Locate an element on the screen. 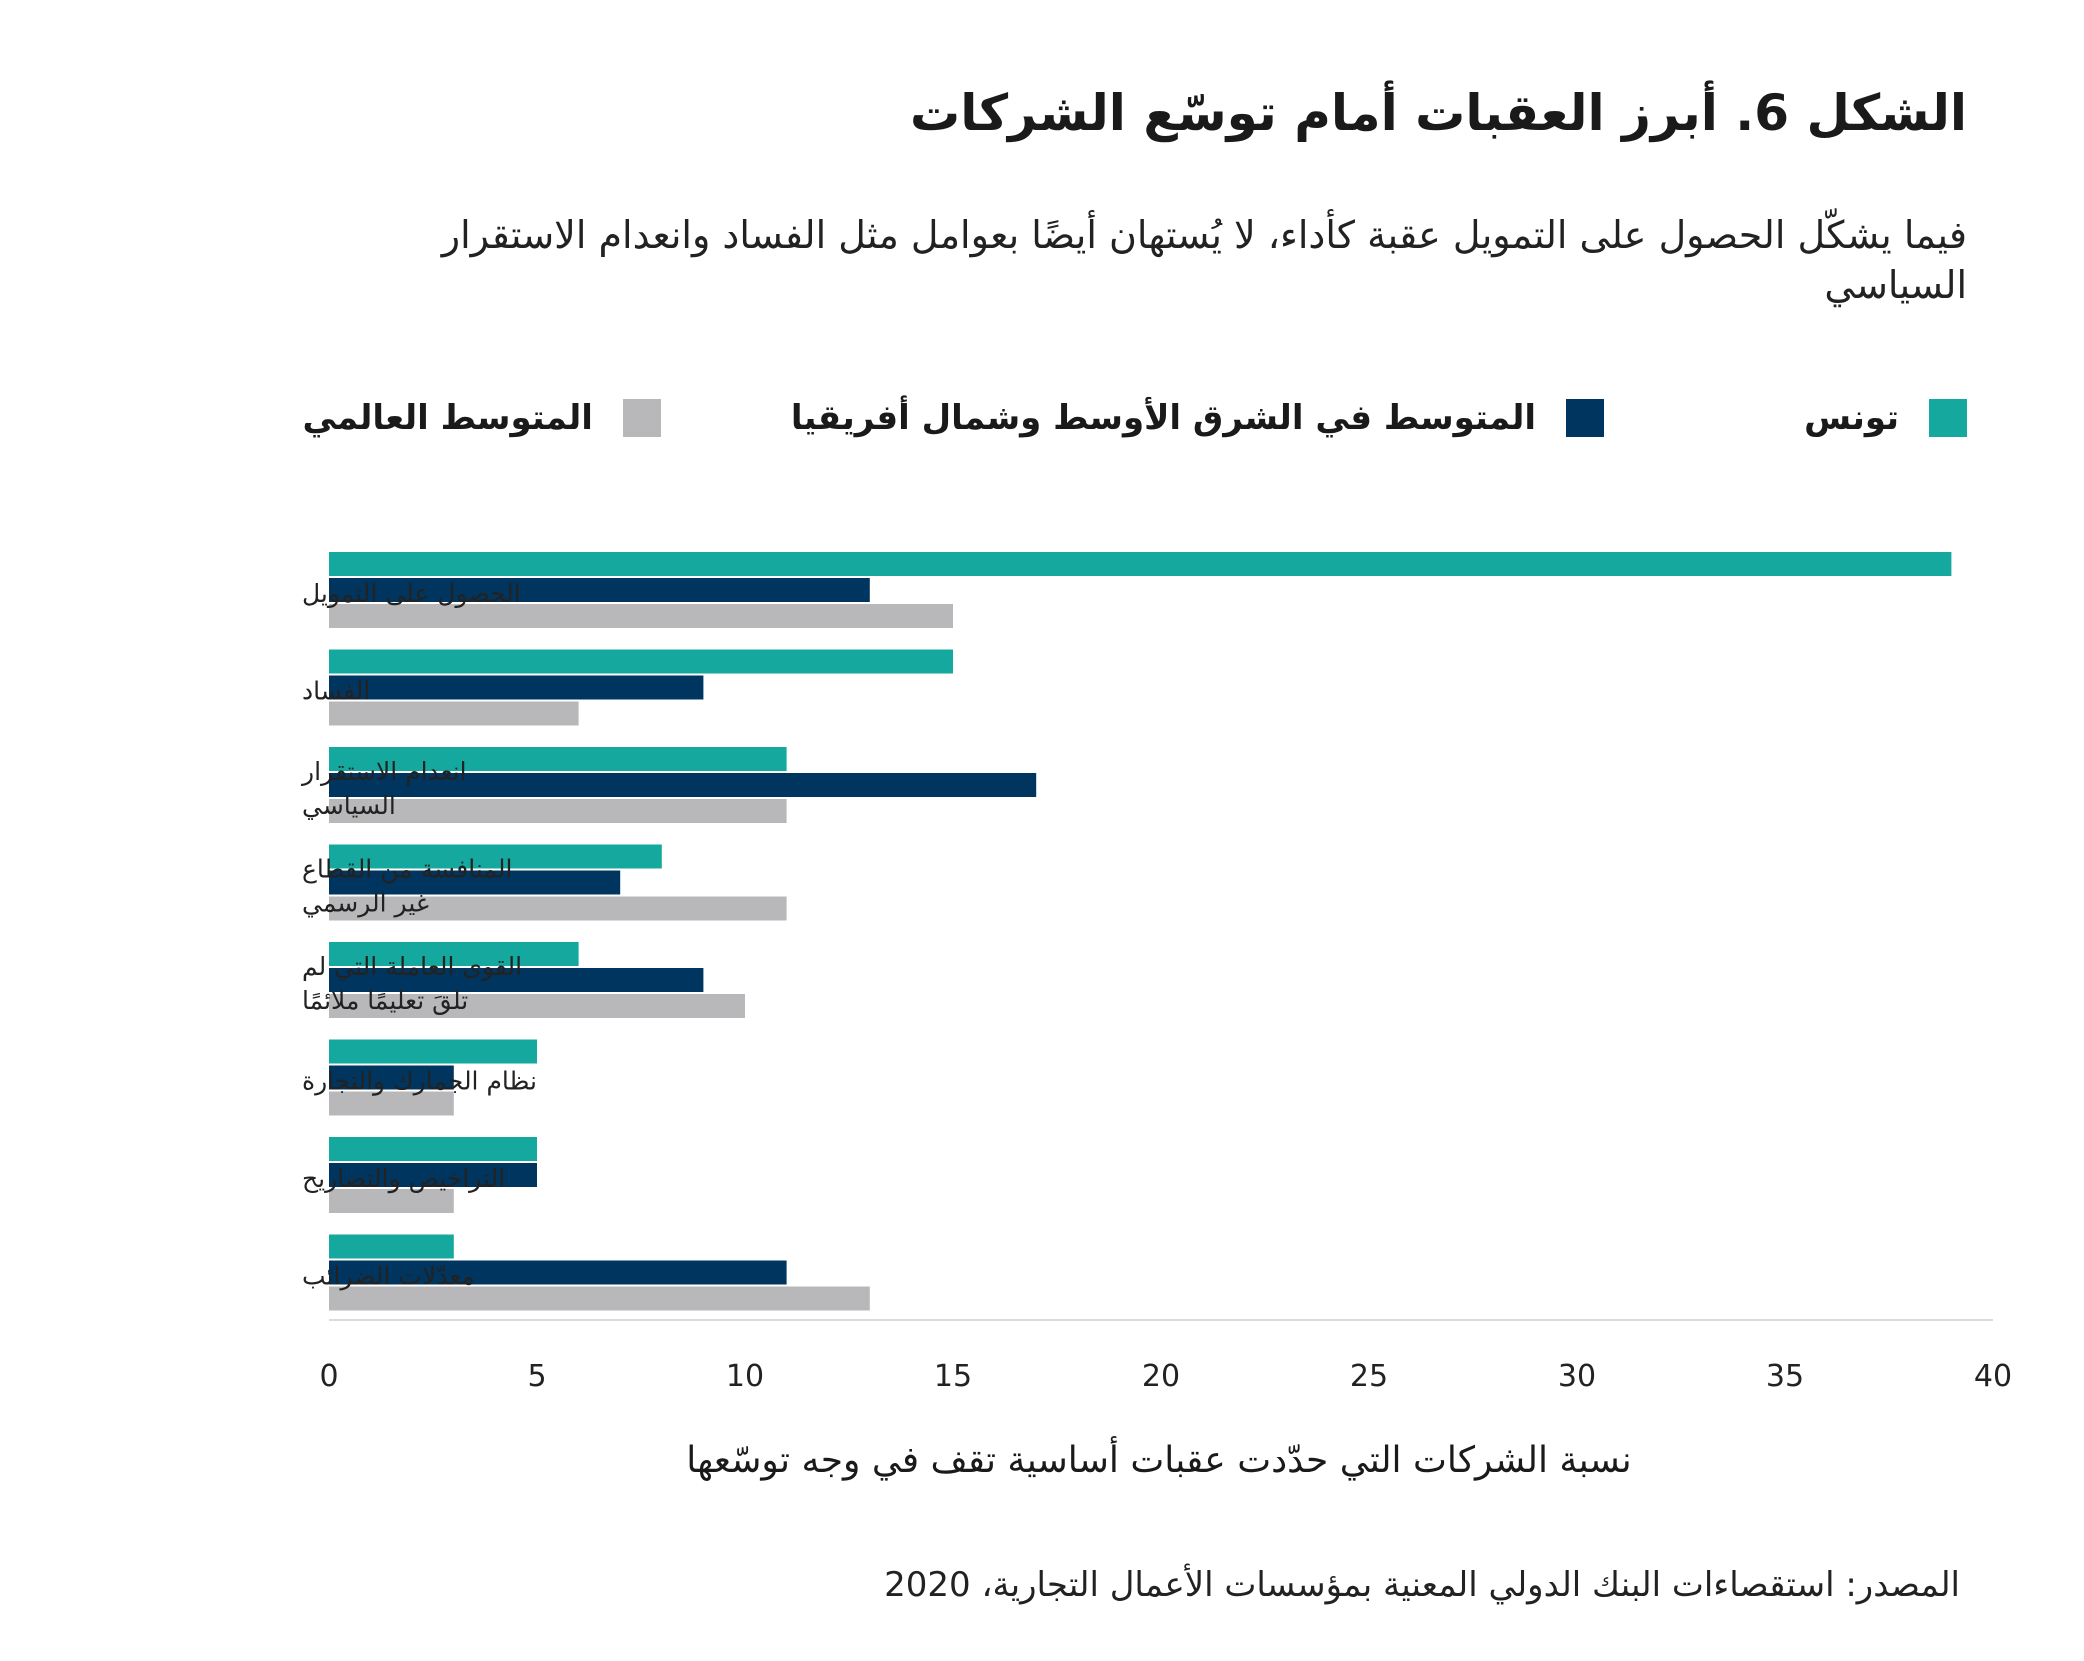  x-tick-label: 40 is located at coordinates (1993, 1376).